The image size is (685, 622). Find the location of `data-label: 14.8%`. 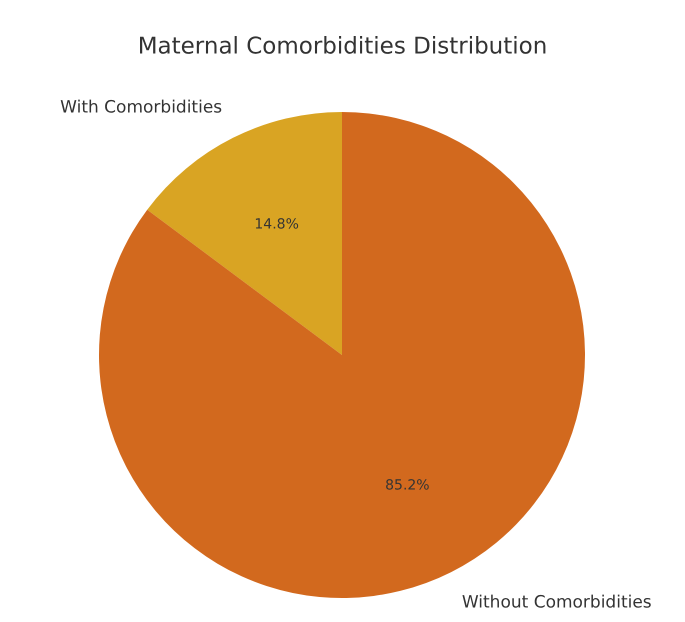

data-label: 14.8% is located at coordinates (276, 224).